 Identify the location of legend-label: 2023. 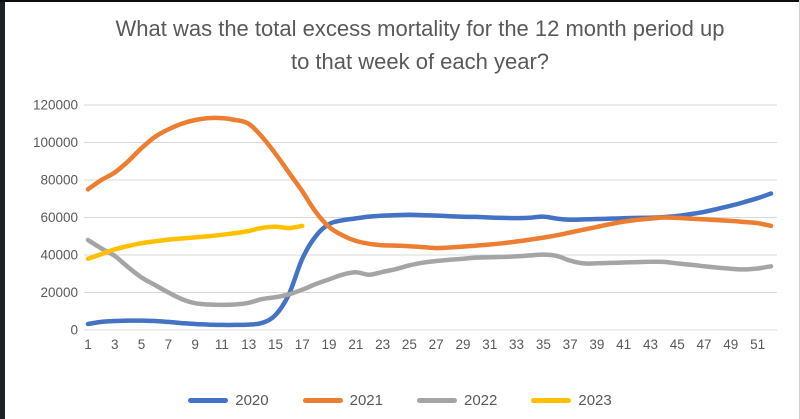
(595, 400).